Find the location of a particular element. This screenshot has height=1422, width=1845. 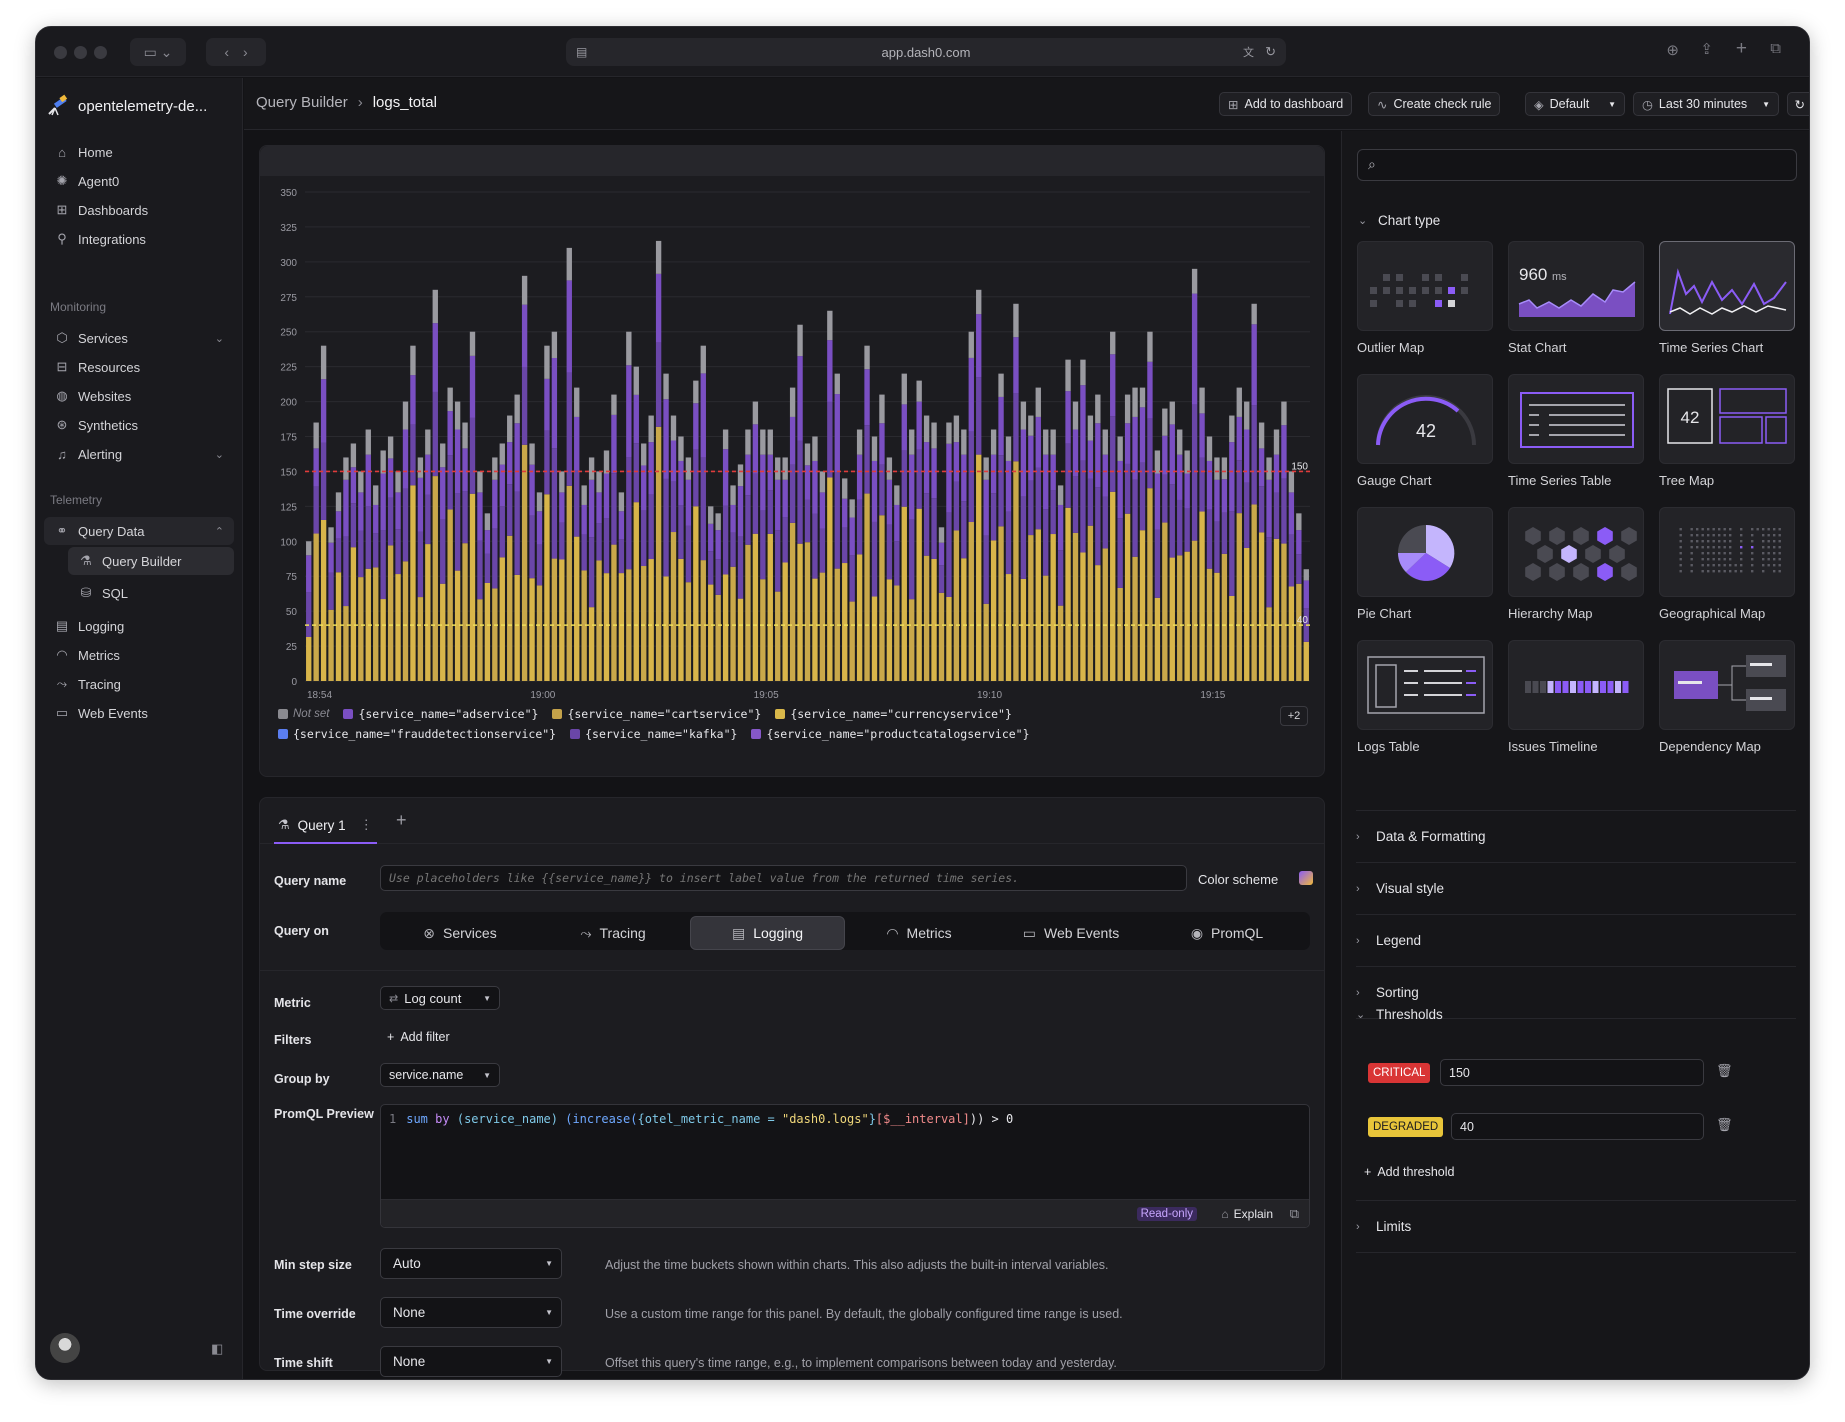

source-tab-tracing: ⤳ Tracing is located at coordinates (613, 933).